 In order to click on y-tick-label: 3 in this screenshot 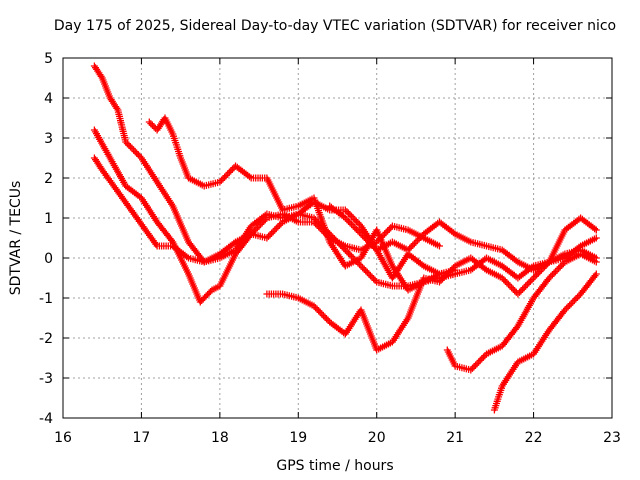, I will do `click(48, 139)`.